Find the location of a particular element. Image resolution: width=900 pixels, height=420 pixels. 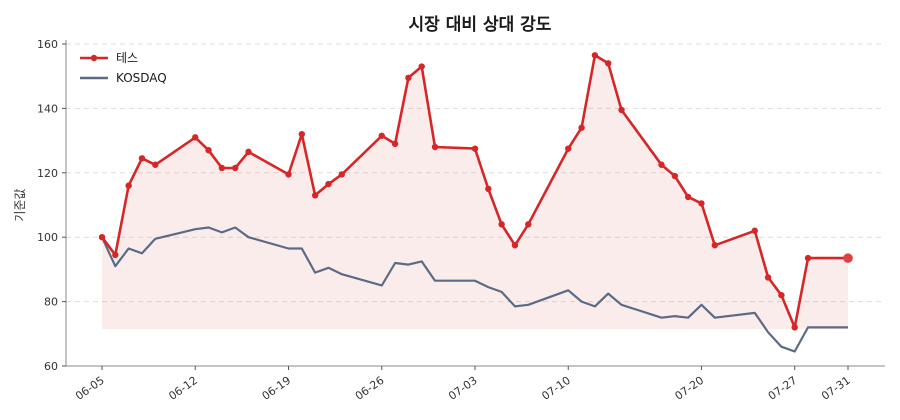

y-tick-label: 160 is located at coordinates (47, 44).